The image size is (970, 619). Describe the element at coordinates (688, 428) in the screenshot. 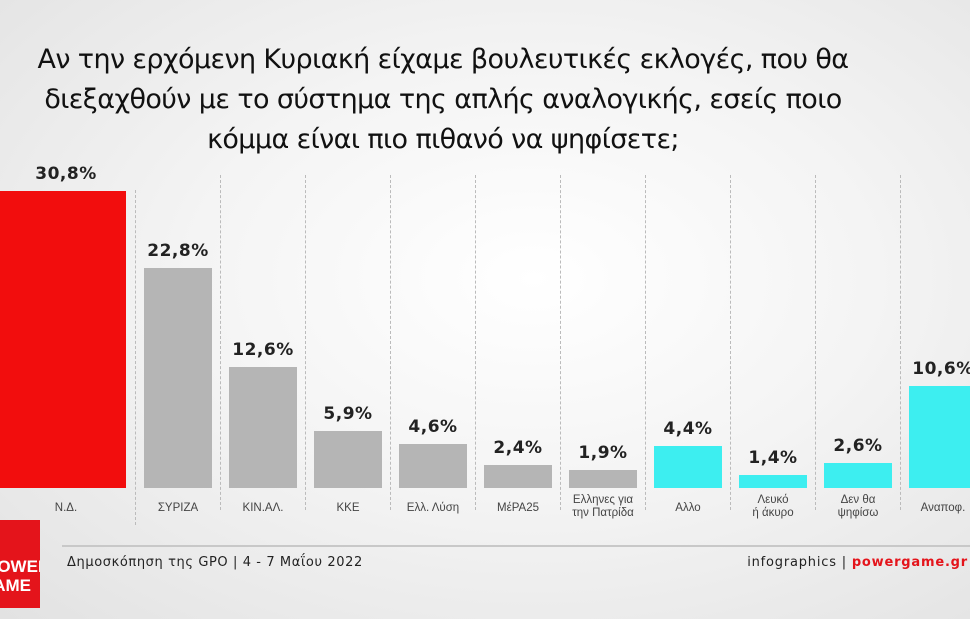

I see `value-label: 4,4%` at that location.